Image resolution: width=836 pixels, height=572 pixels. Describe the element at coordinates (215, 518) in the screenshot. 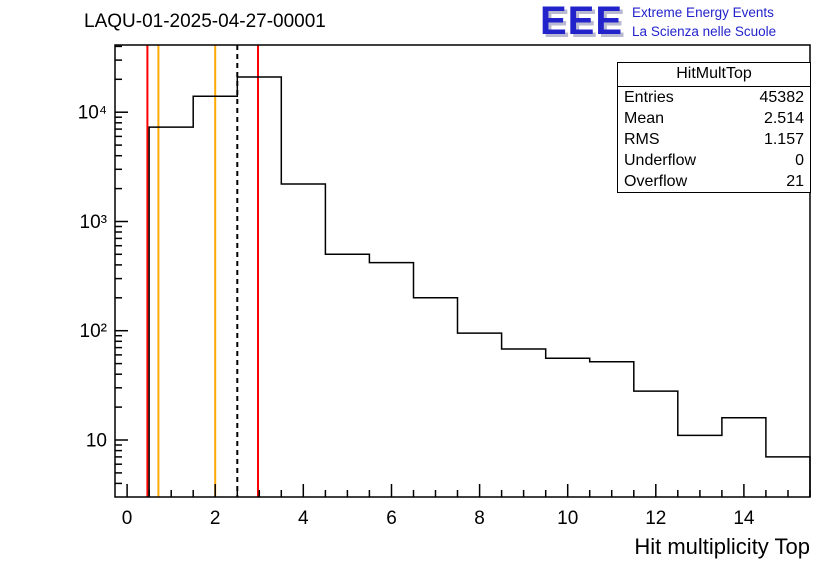

I see `x-tick-label: 2` at that location.